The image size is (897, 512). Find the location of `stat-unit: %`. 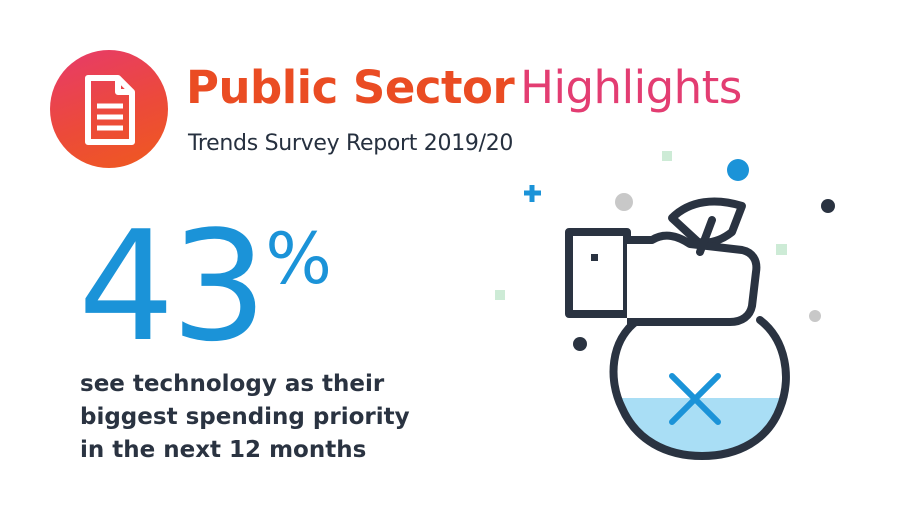

stat-unit: % is located at coordinates (298, 259).